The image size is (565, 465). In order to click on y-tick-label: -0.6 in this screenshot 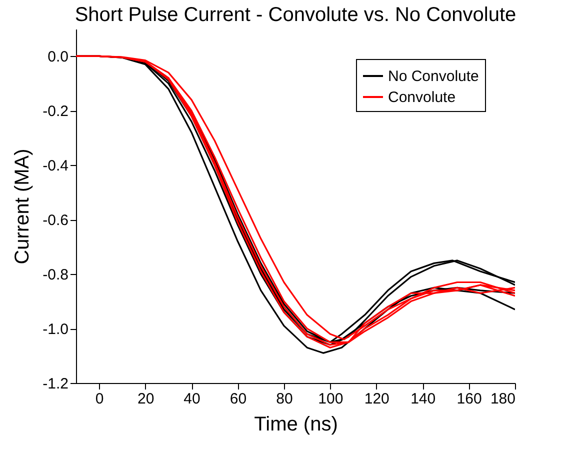, I will do `click(55, 221)`.